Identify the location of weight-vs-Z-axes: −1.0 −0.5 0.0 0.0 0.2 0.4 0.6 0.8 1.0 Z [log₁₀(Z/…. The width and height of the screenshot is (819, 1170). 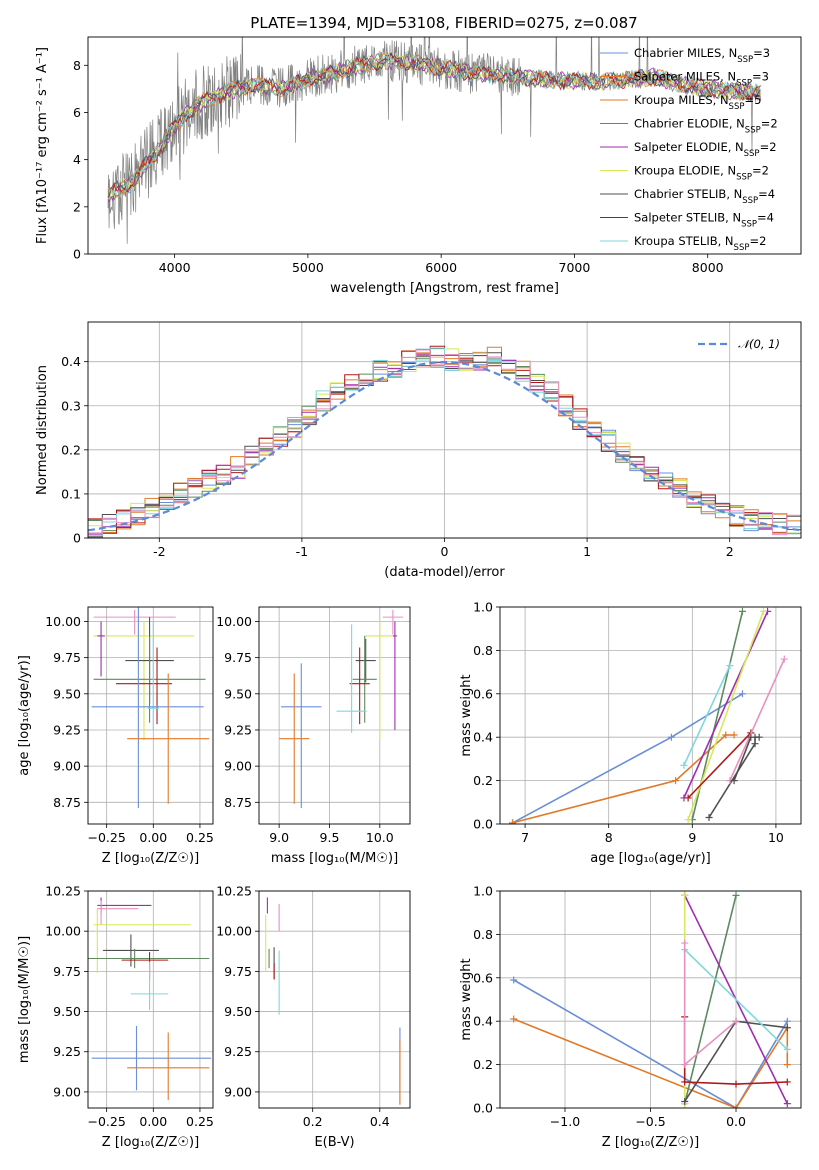
(630, 1017).